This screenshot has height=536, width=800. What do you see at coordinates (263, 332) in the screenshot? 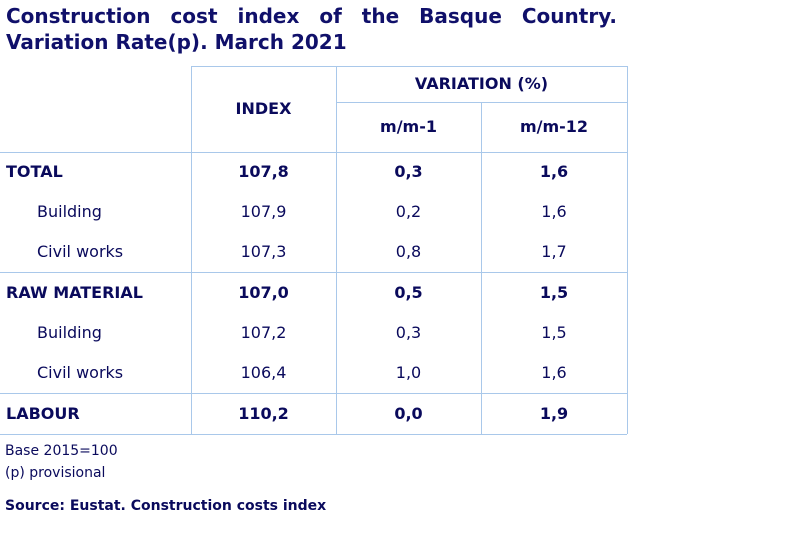
I see `index-value: 107,2` at bounding box center [263, 332].